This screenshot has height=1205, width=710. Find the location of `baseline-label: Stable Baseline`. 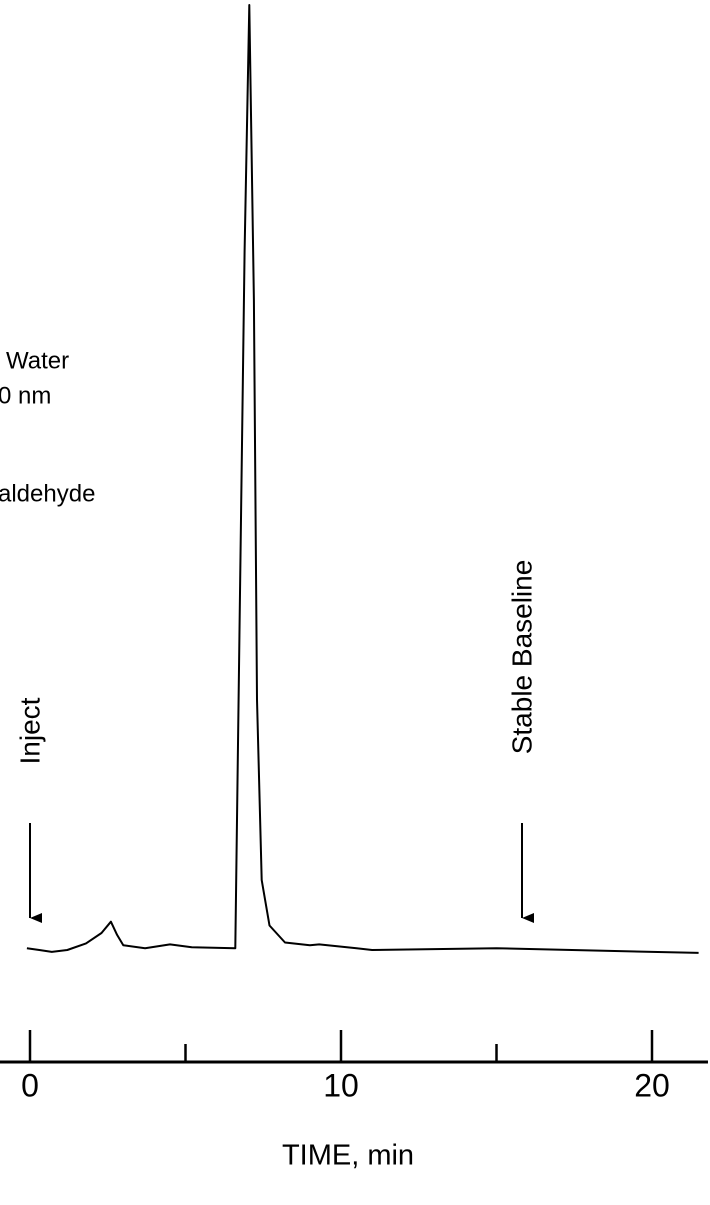

baseline-label: Stable Baseline is located at coordinates (521, 657).